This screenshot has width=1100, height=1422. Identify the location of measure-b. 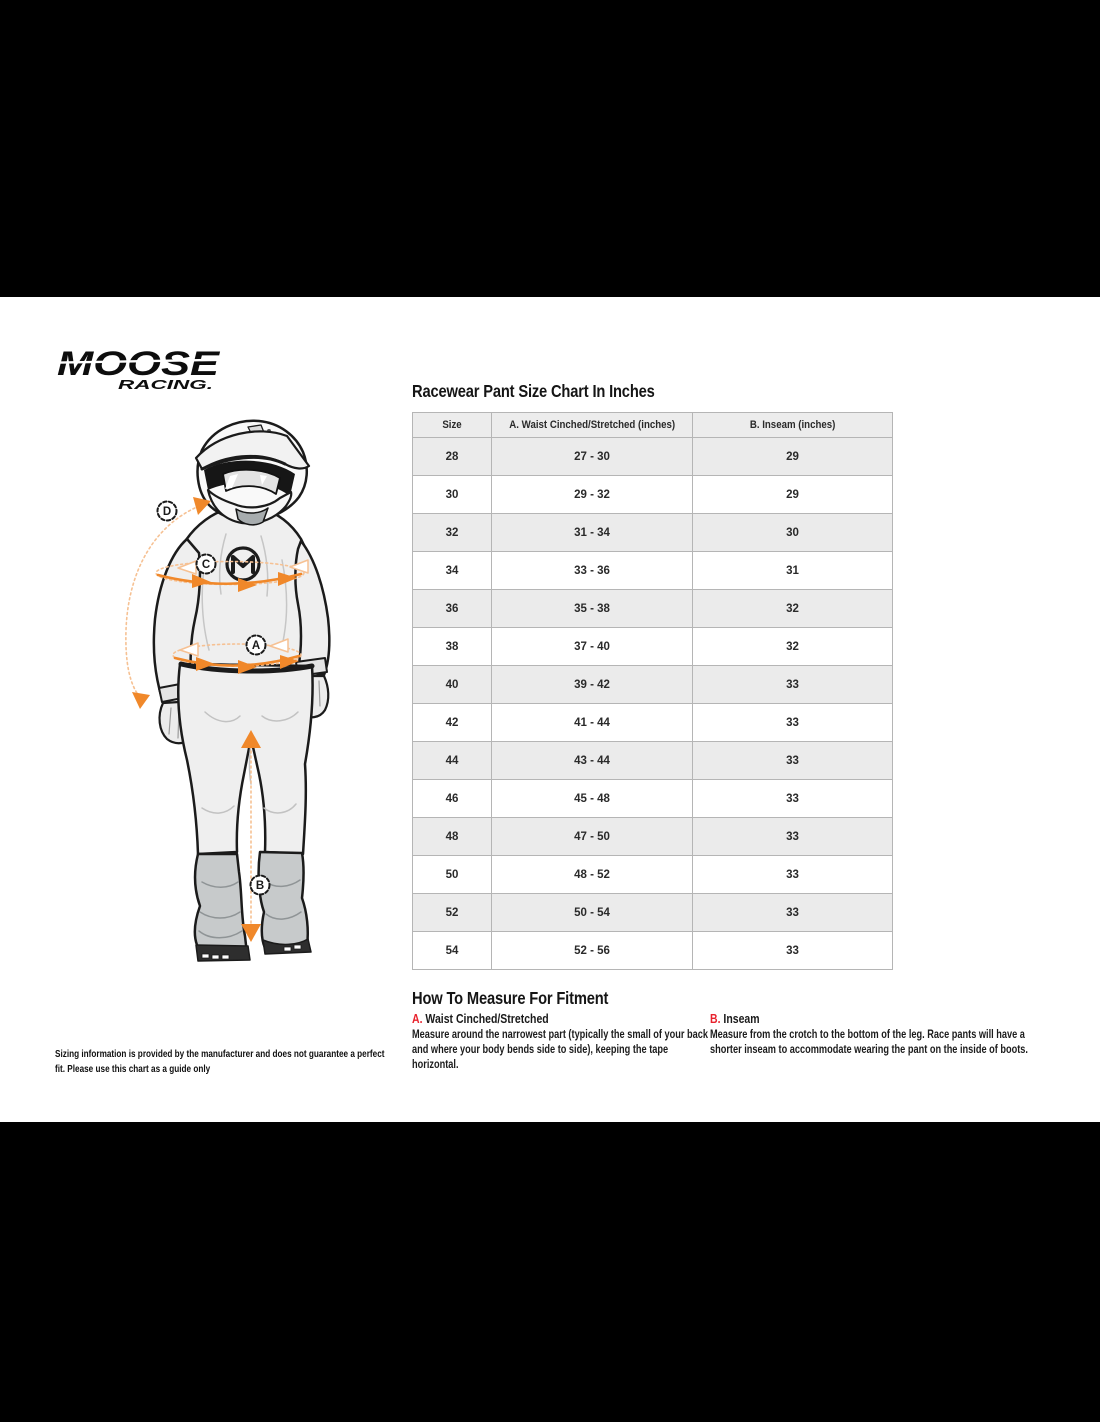
(251, 836).